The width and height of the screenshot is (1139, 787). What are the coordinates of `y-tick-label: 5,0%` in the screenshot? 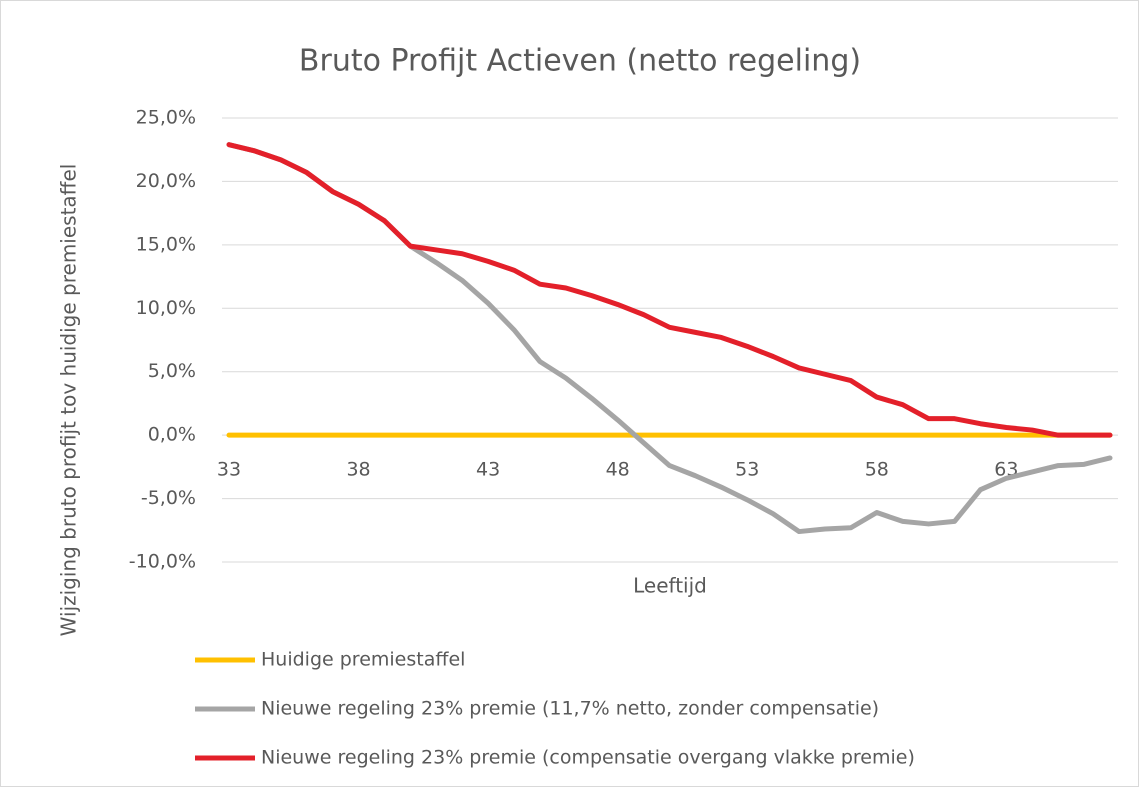 It's located at (172, 371).